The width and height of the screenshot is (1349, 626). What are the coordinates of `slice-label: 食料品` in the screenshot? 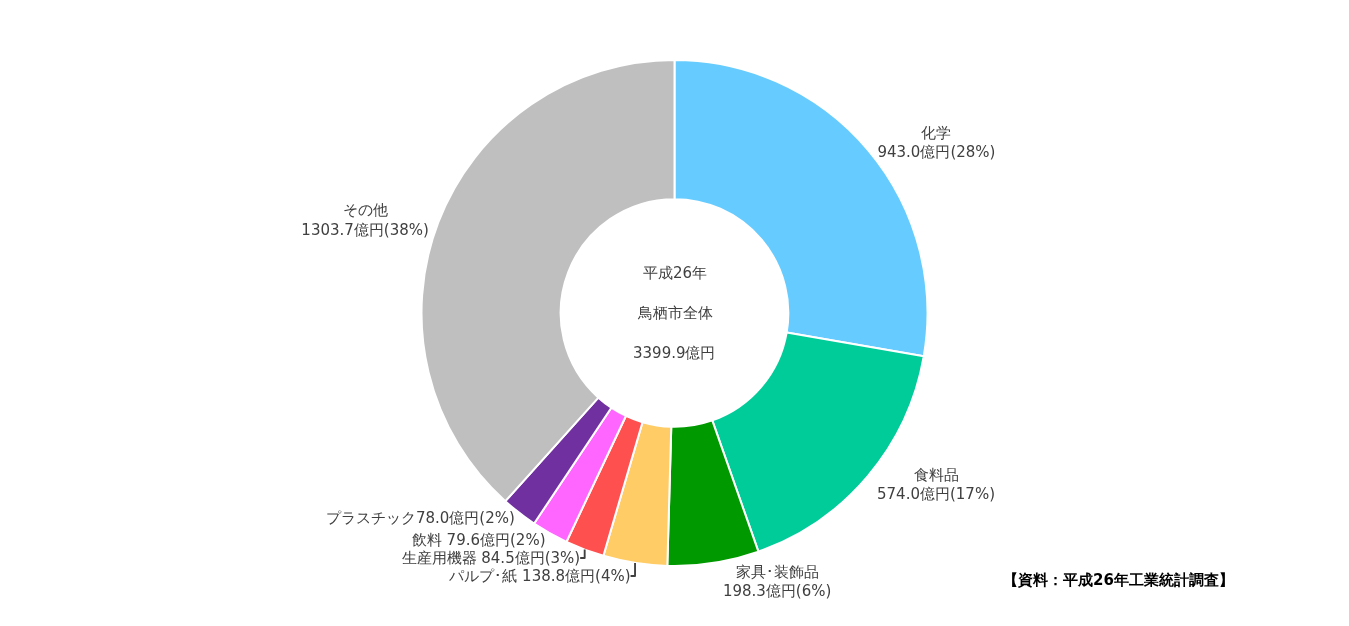 It's located at (936, 474).